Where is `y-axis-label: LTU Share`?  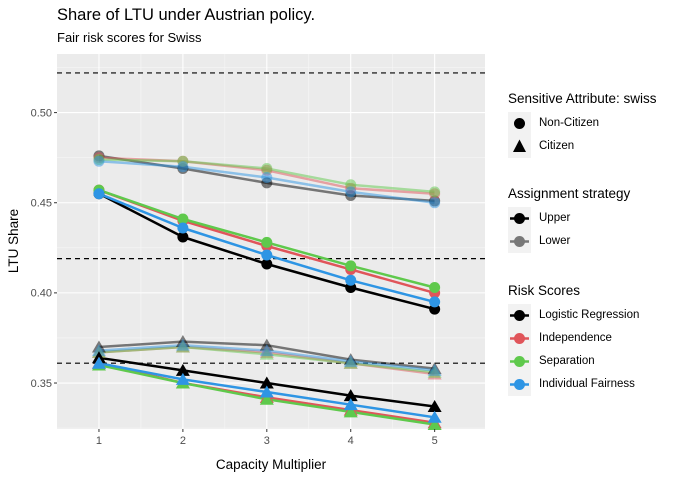 y-axis-label: LTU Share is located at coordinates (13, 241).